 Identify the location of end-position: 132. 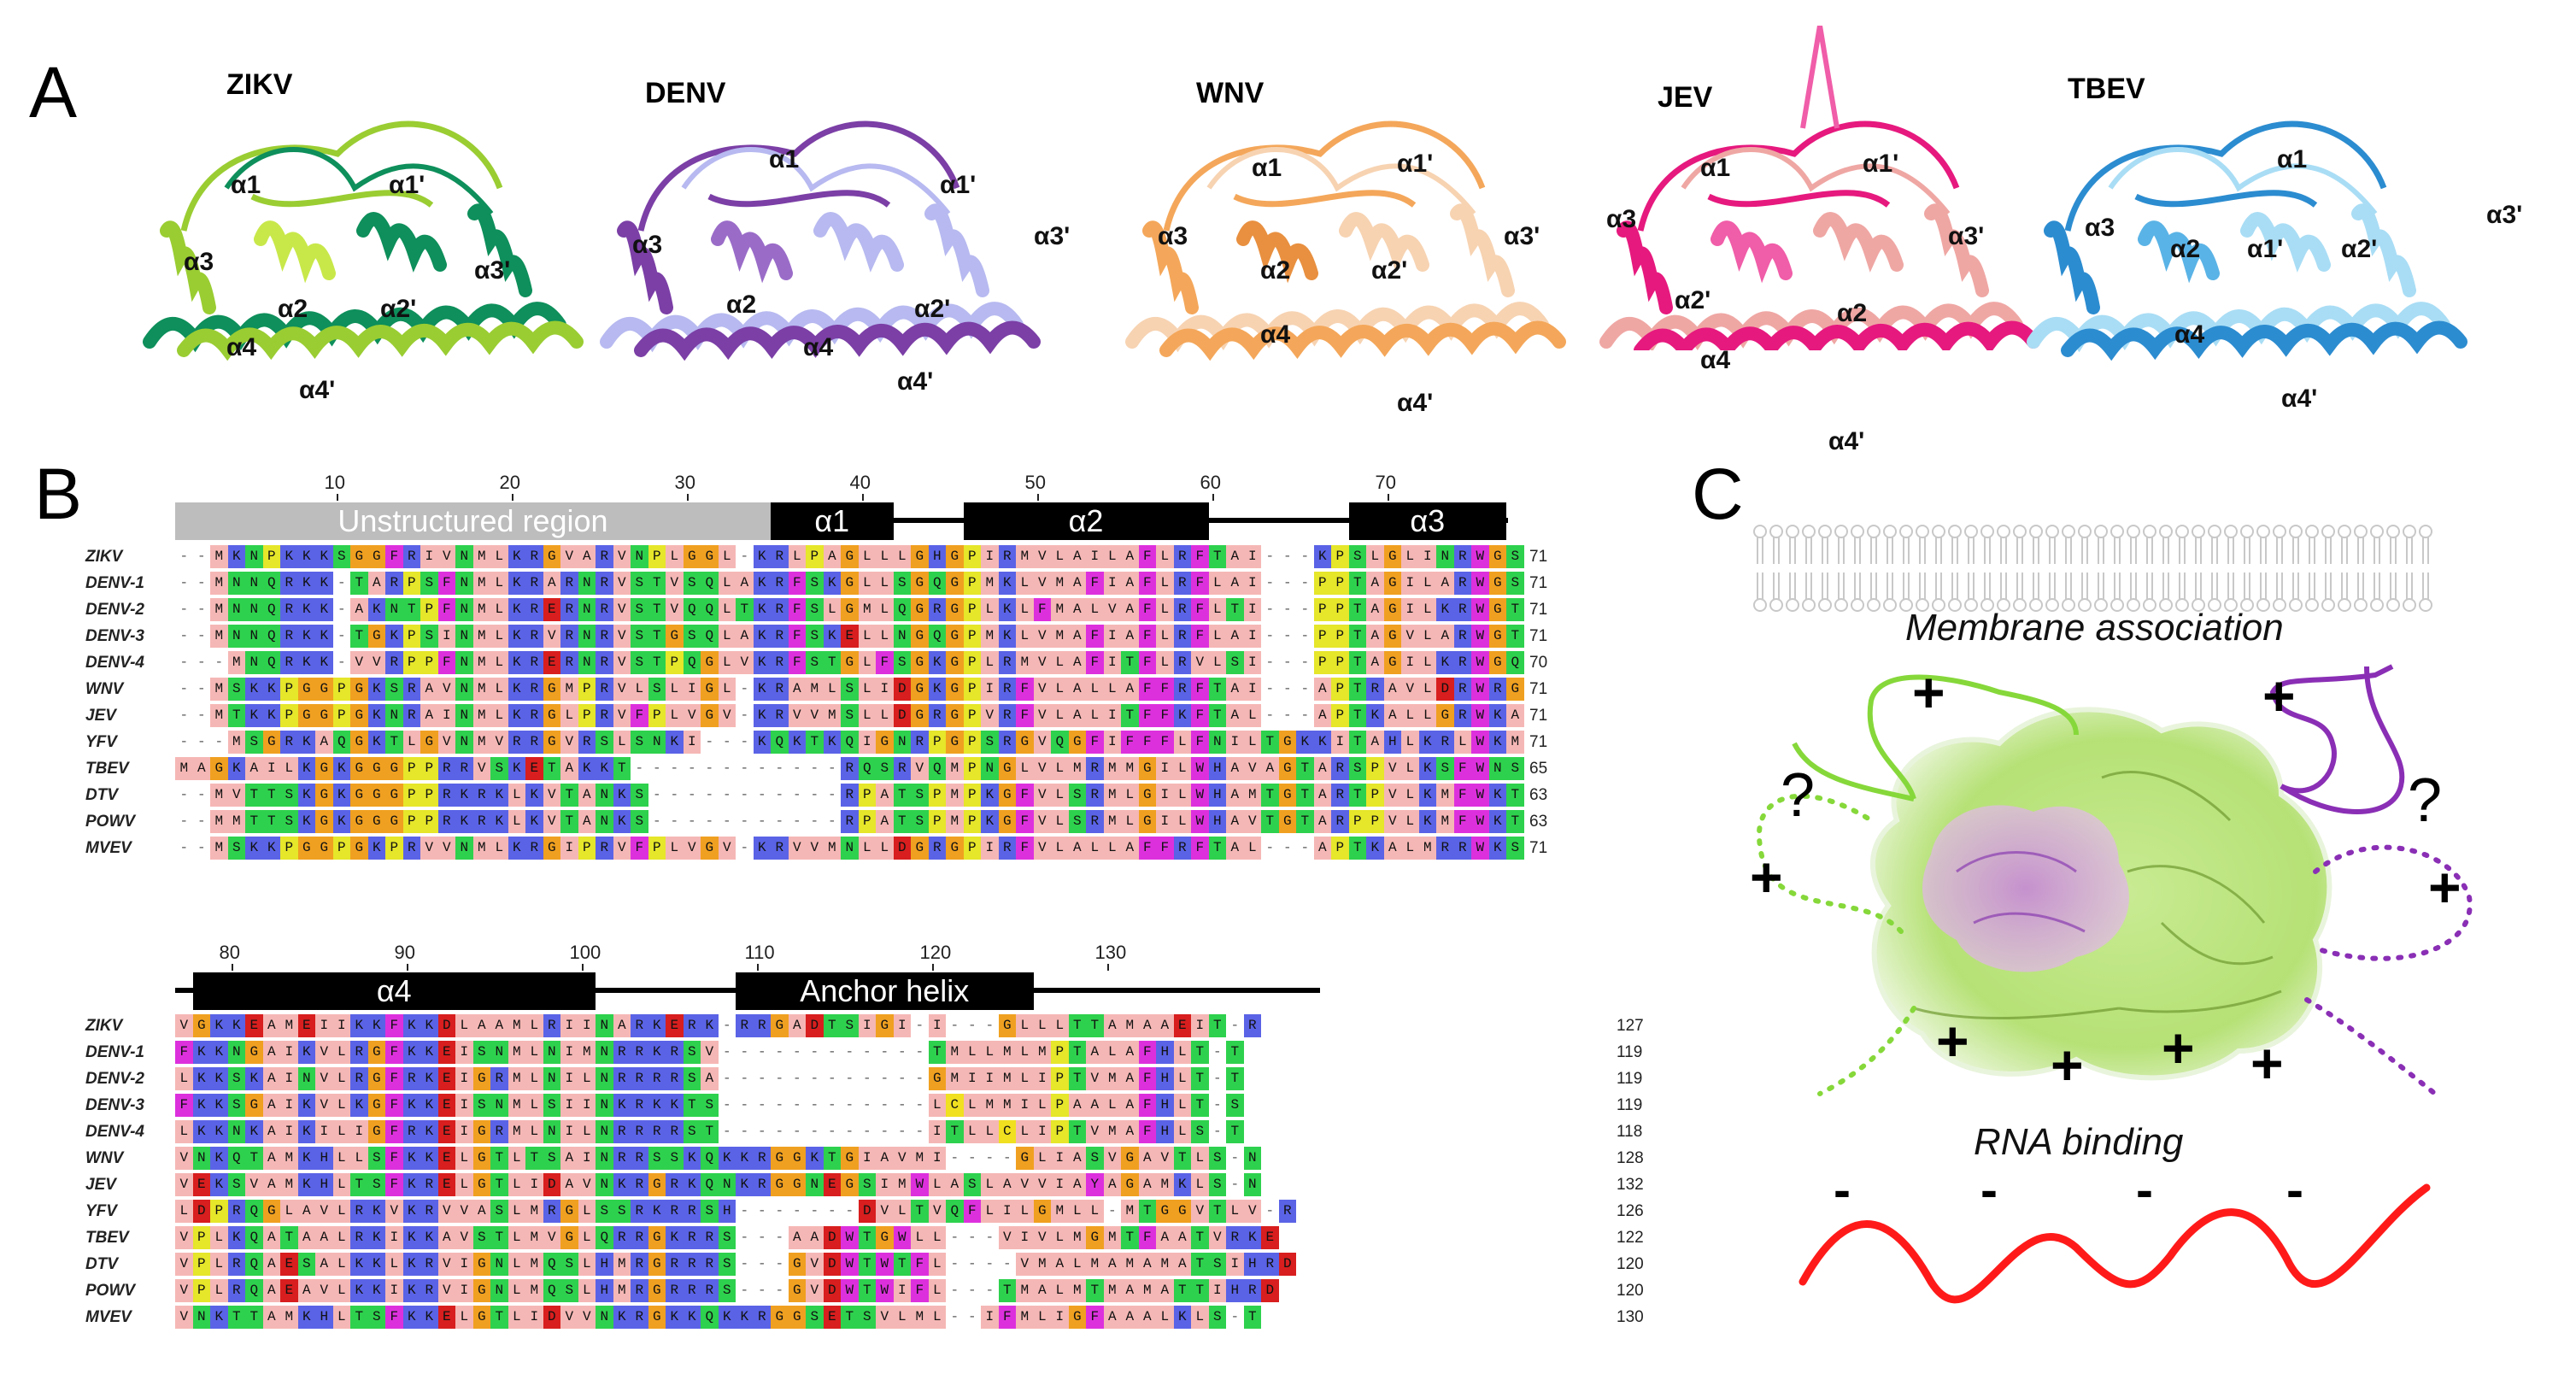
(1630, 1185).